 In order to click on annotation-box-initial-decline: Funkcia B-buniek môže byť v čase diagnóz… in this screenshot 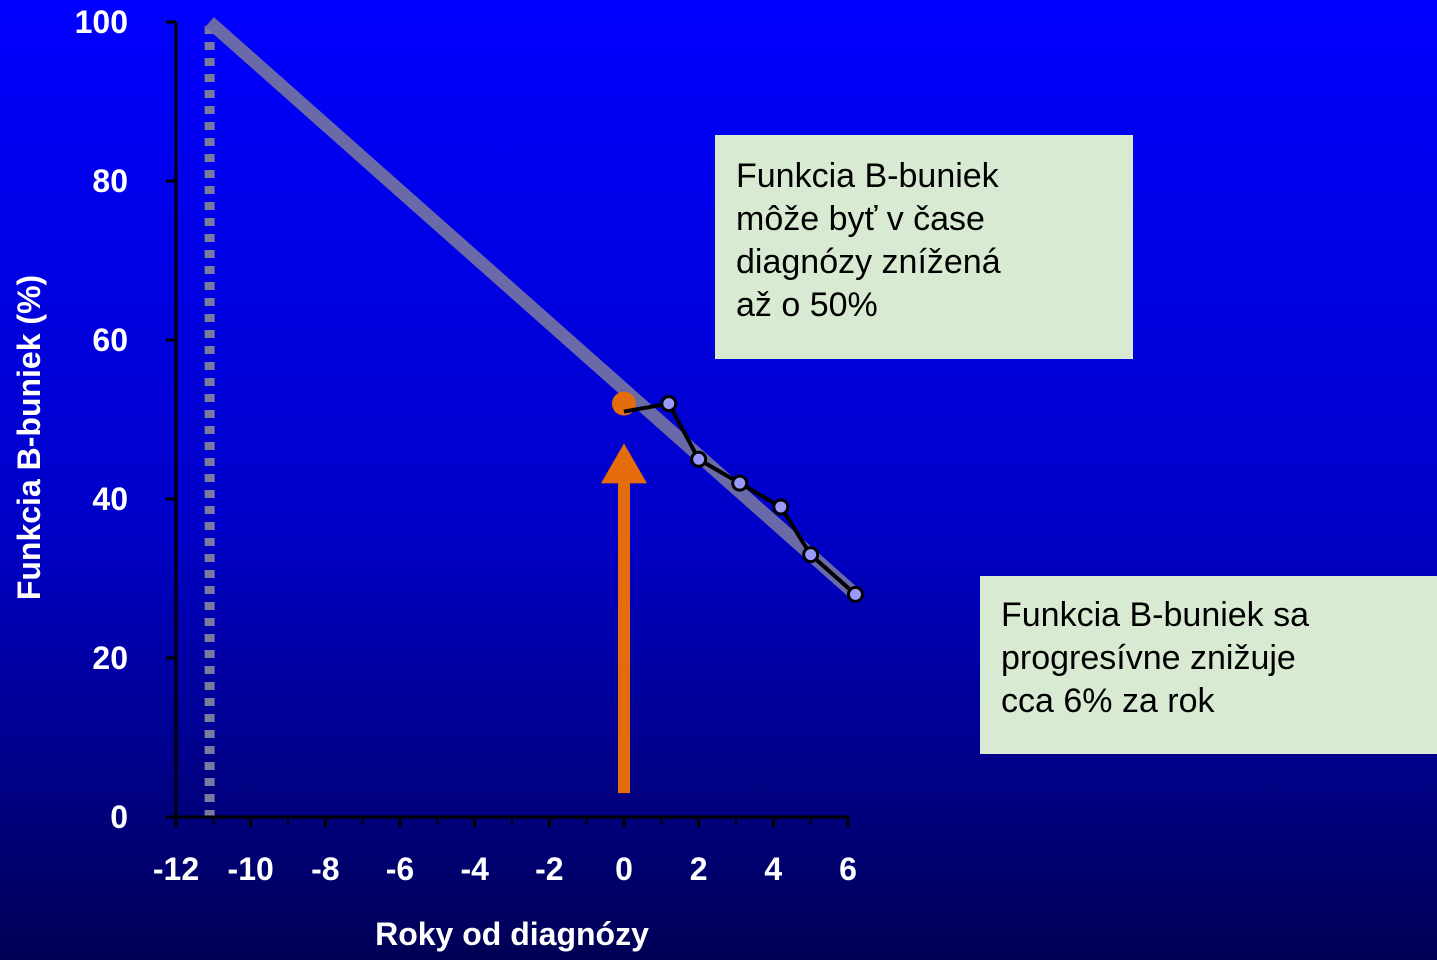, I will do `click(924, 247)`.